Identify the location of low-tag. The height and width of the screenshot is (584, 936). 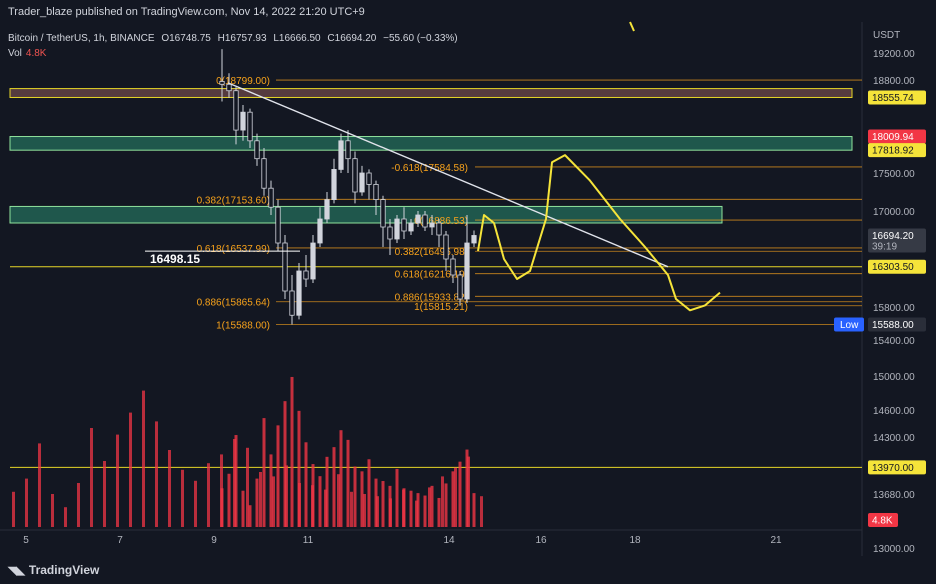
(849, 324).